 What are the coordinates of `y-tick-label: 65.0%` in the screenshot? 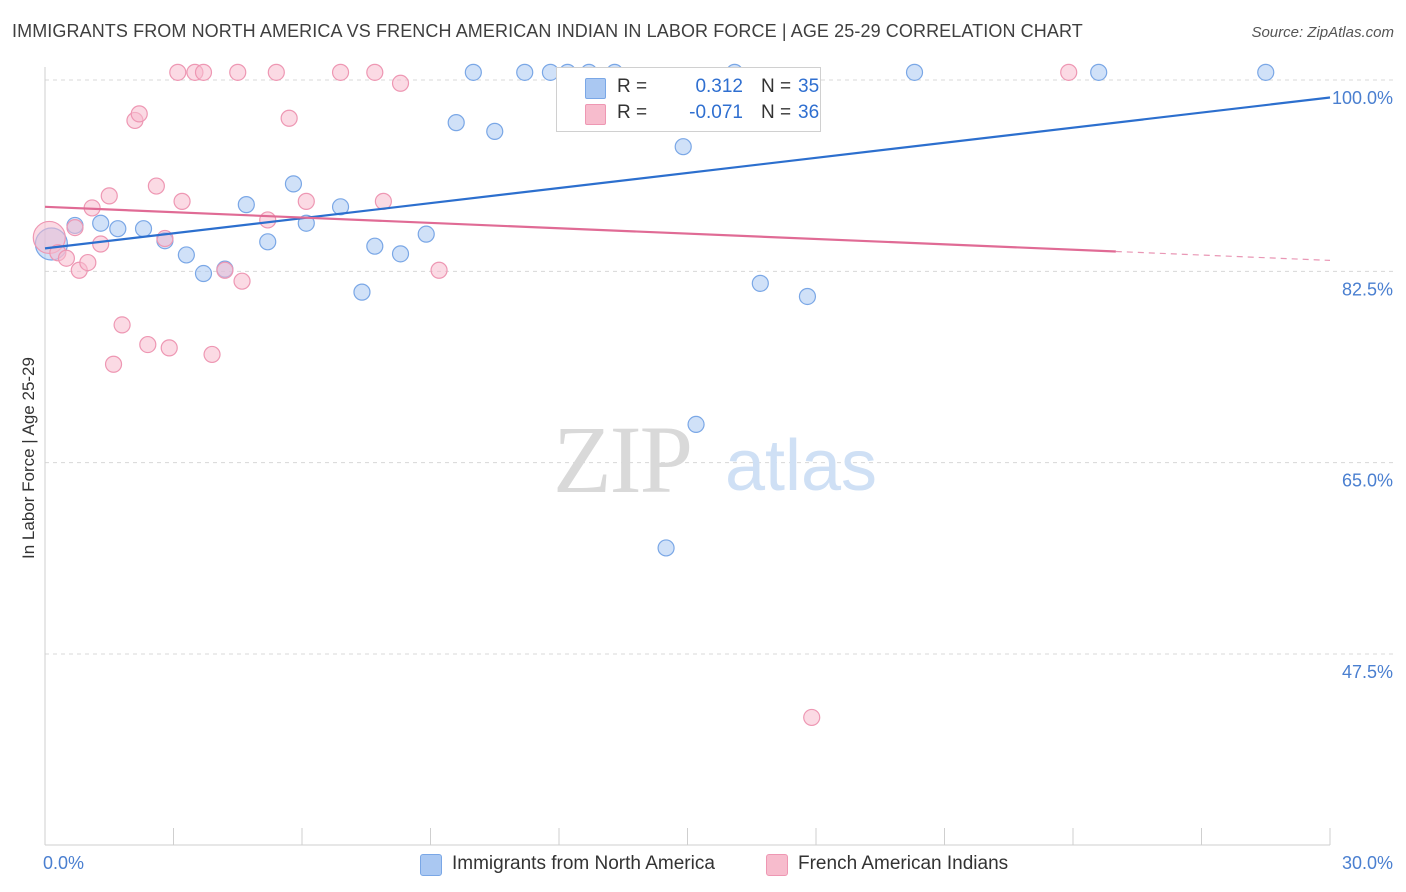 It's located at (1367, 481).